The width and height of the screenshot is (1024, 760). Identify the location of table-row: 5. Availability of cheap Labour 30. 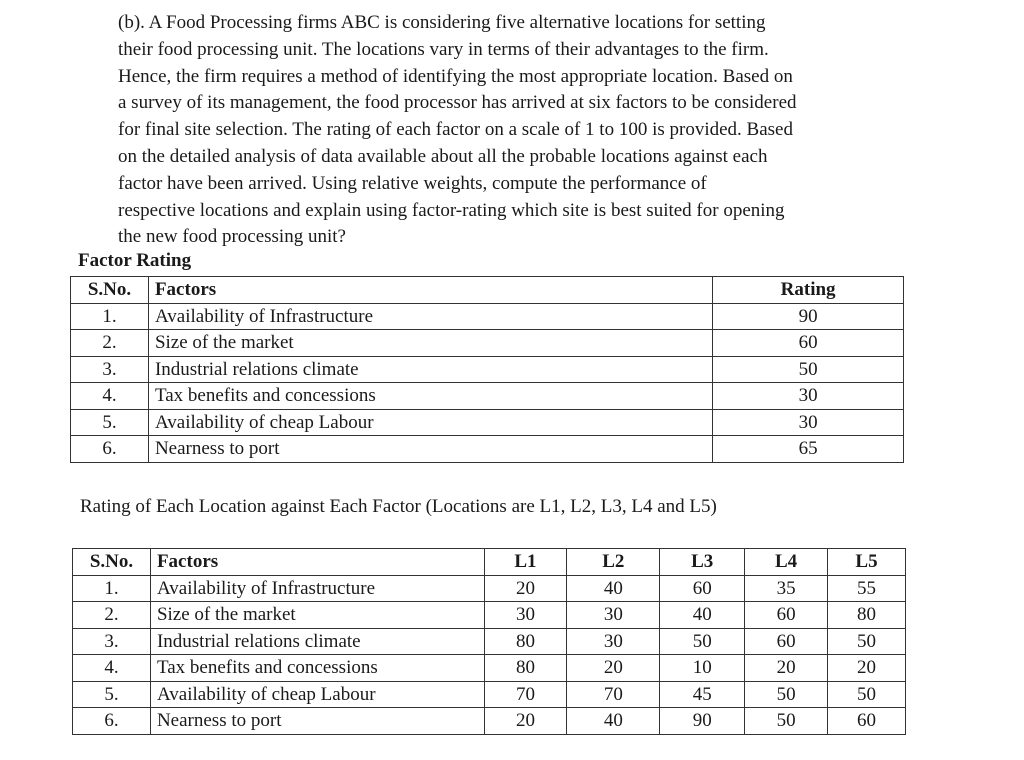
(487, 422).